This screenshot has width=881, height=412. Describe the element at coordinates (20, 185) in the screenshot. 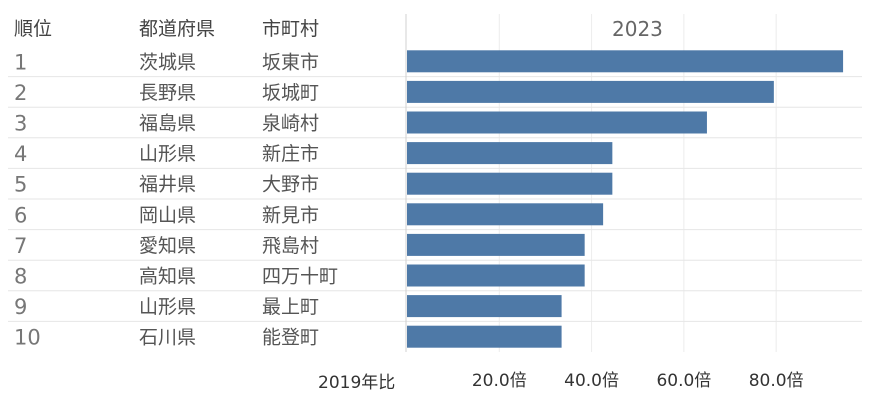

I see `rank-cell: 5` at that location.